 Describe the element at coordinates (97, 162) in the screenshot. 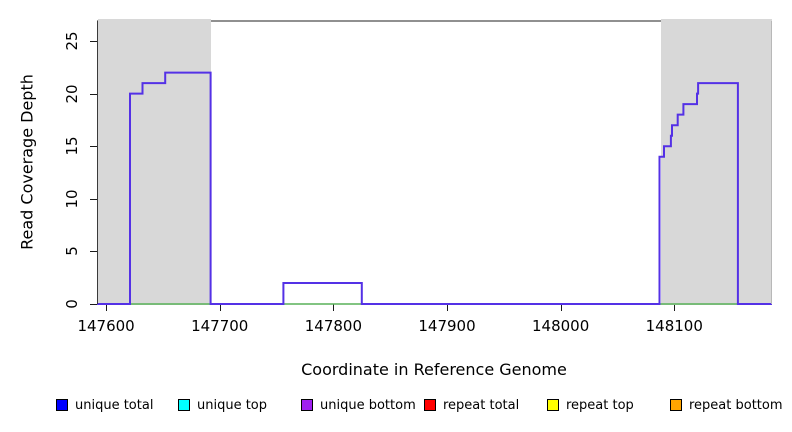

I see `y-axis-line` at that location.